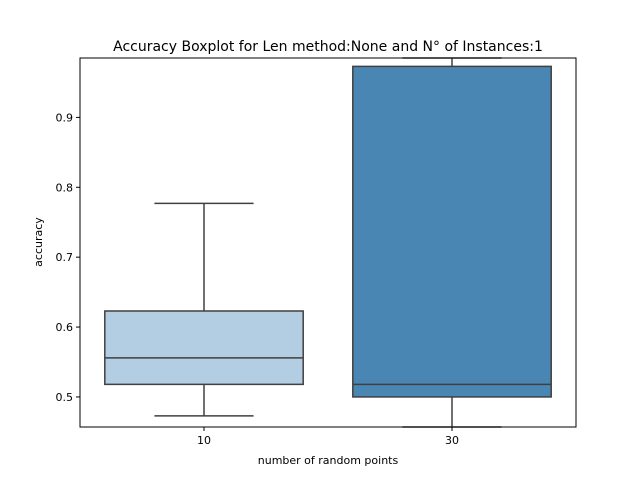 The image size is (640, 480). What do you see at coordinates (65, 117) in the screenshot?
I see `y-tick-label-4: 0.9` at bounding box center [65, 117].